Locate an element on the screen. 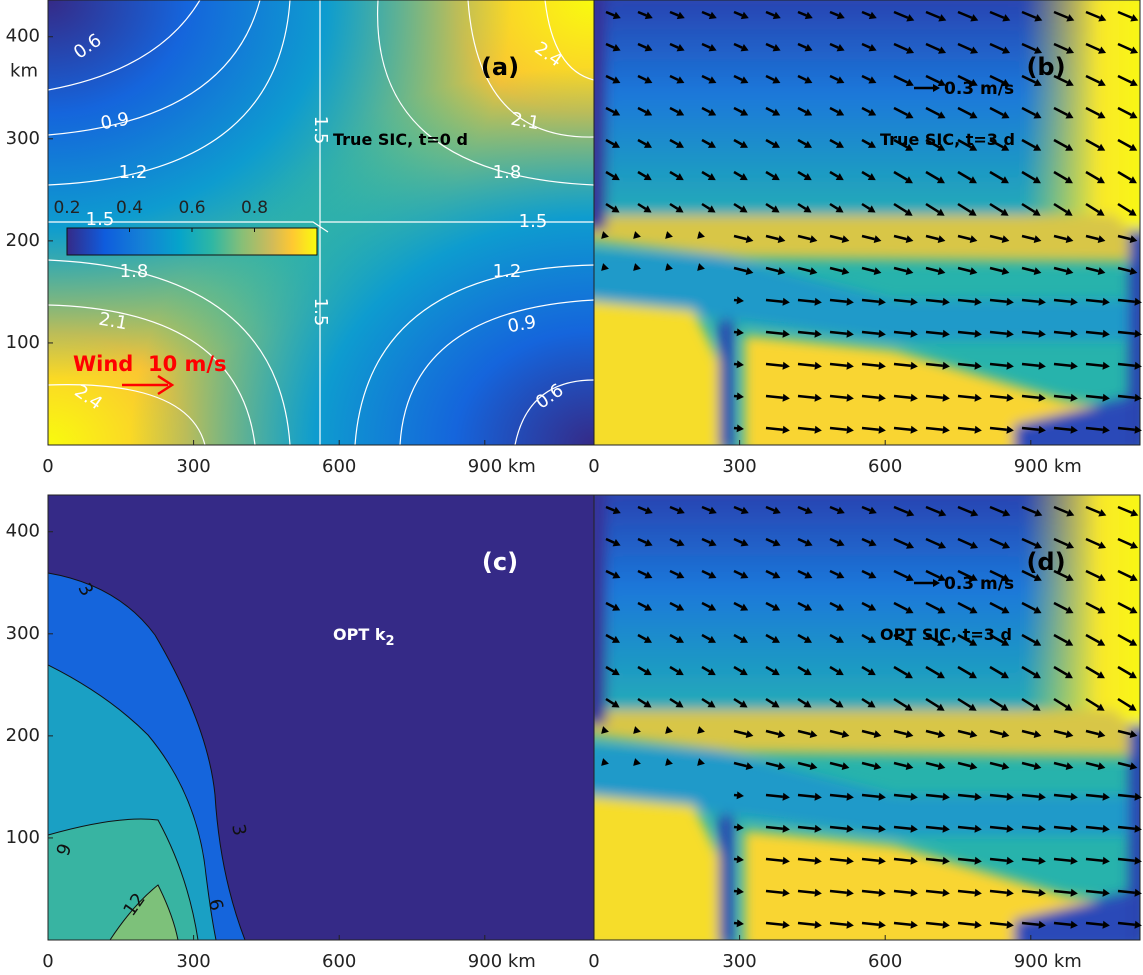 The width and height of the screenshot is (1143, 975). annotation-text: OPT SIC, t=3 d is located at coordinates (946, 634).